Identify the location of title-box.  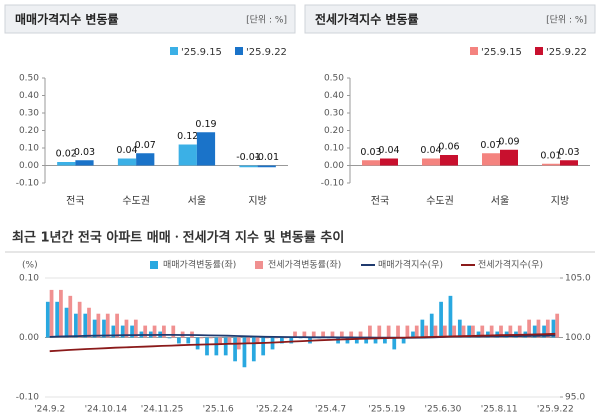
(450, 19).